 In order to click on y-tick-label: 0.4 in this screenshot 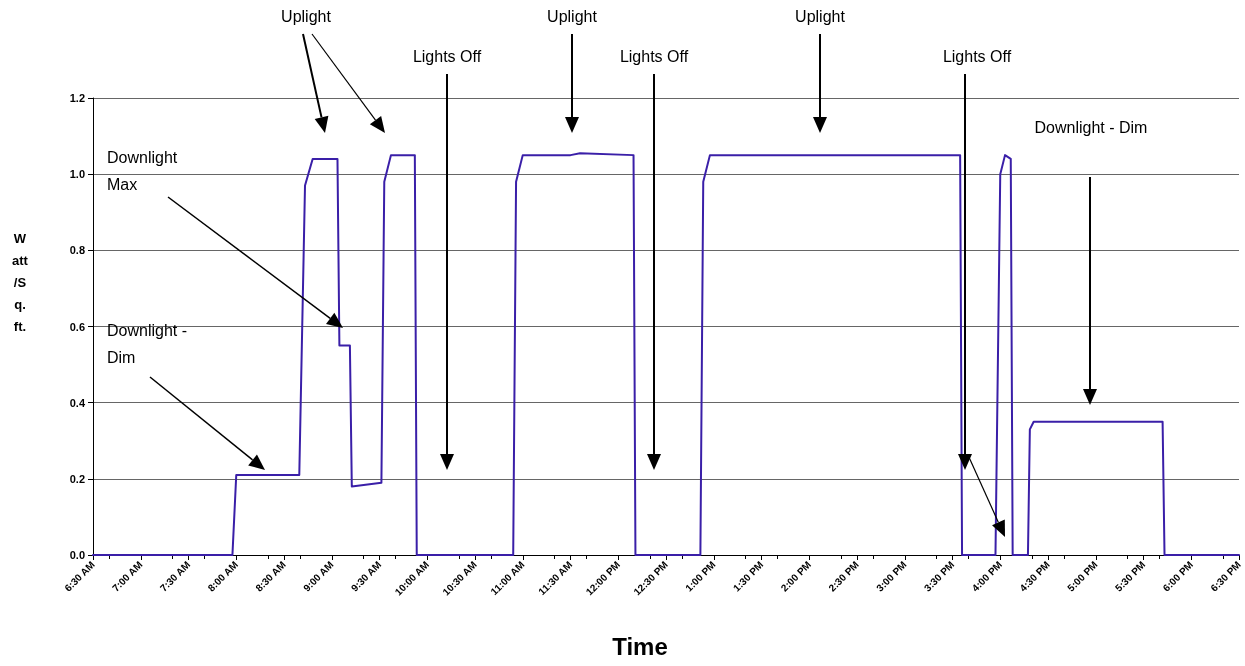, I will do `click(77, 402)`.